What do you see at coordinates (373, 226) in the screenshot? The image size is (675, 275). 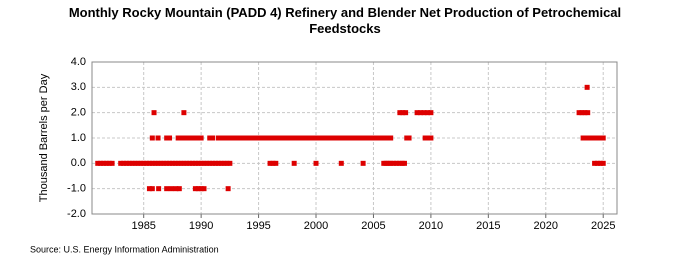 I see `x-tick-label: 2005` at bounding box center [373, 226].